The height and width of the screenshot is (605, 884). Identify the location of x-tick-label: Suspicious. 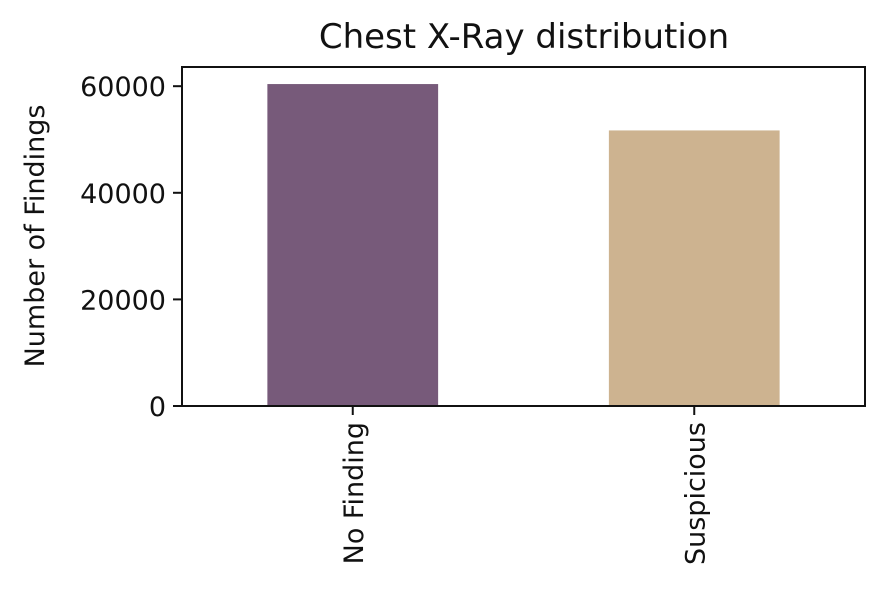
(695, 493).